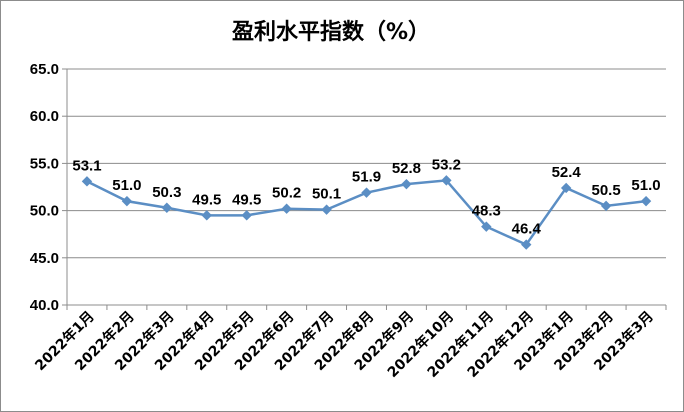 This screenshot has height=412, width=684. I want to click on data-label: 50.3, so click(166, 192).